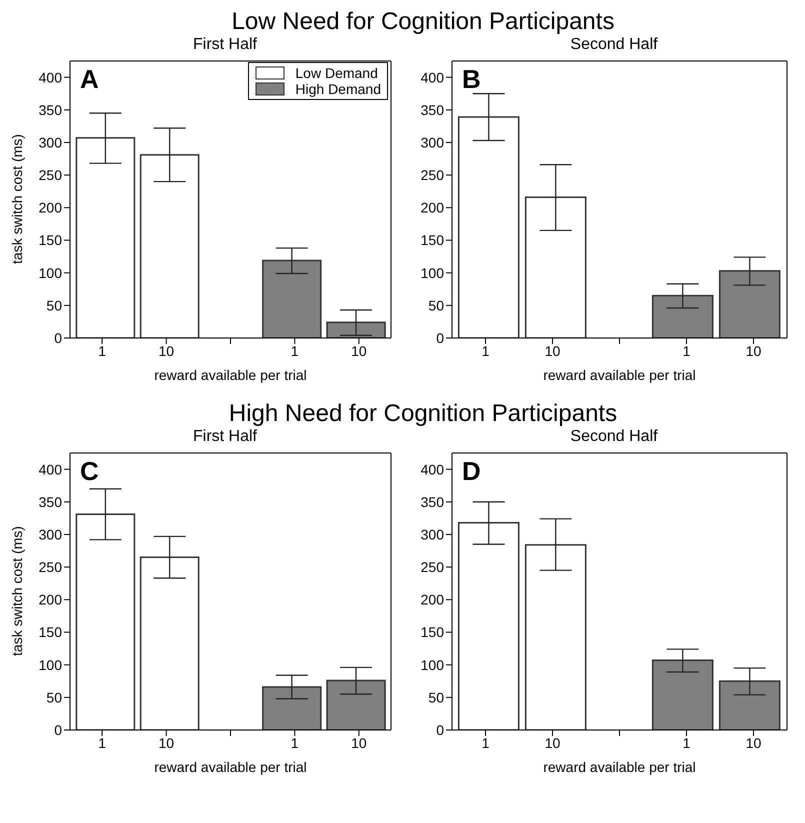 The height and width of the screenshot is (823, 805). Describe the element at coordinates (423, 22) in the screenshot. I see `chart-title: Low Need for Cognition Participants` at that location.